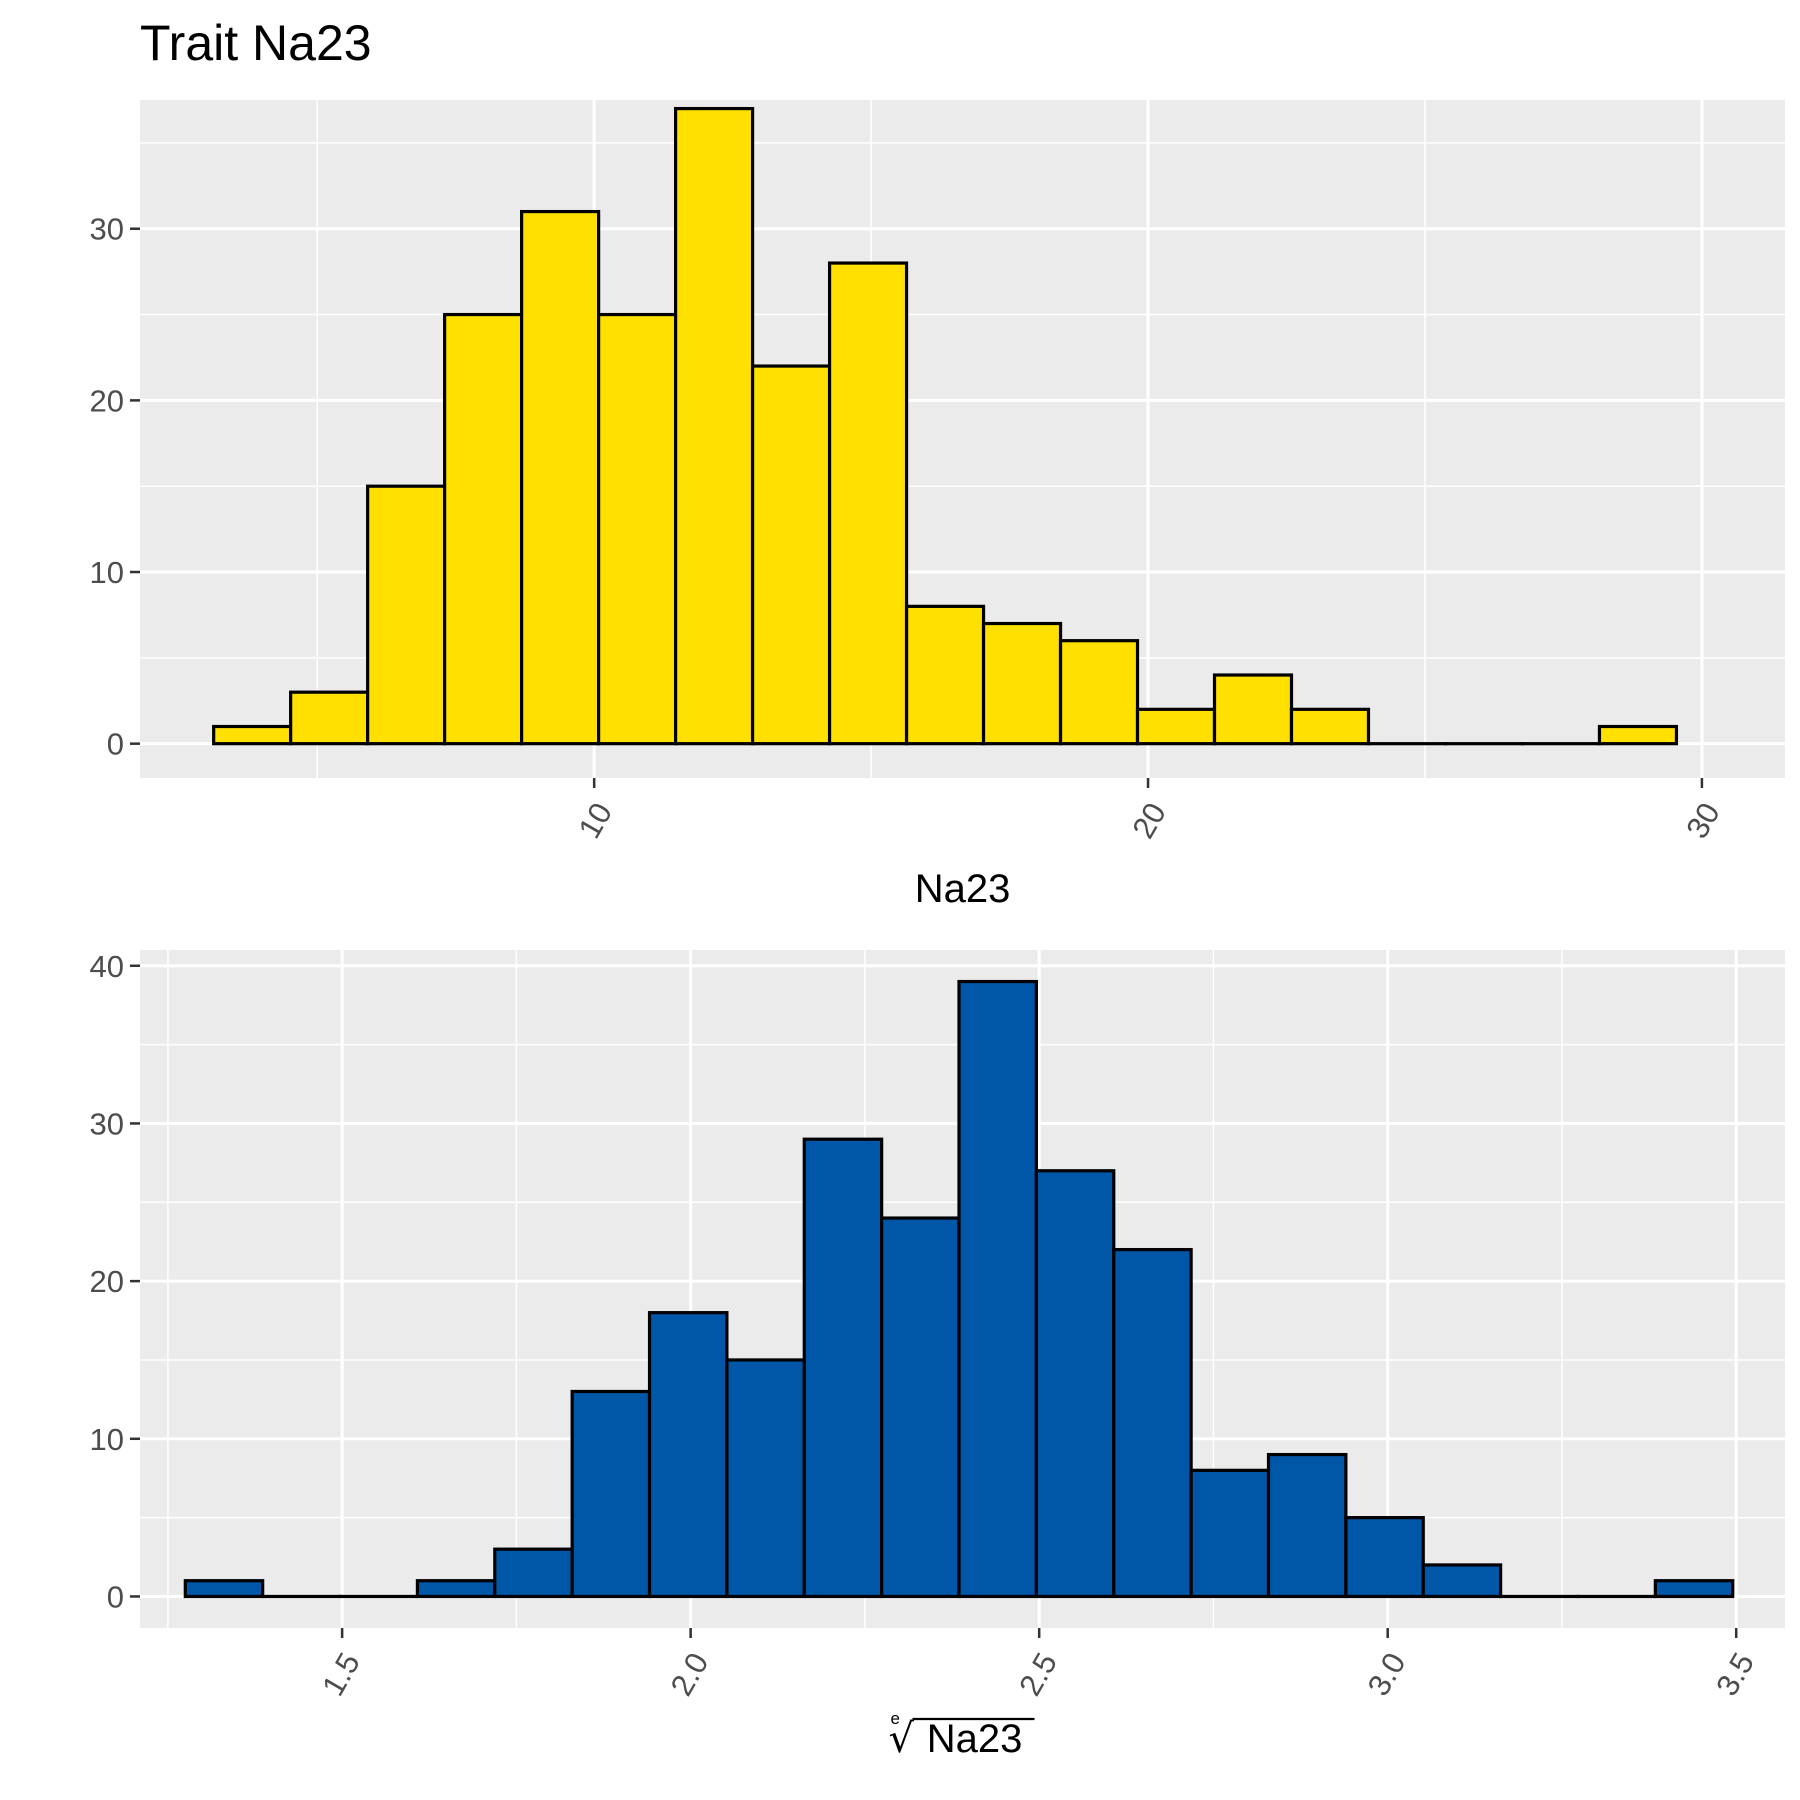 This screenshot has height=1800, width=1800. I want to click on x-axis-title-radicand: Na23, so click(975, 1739).